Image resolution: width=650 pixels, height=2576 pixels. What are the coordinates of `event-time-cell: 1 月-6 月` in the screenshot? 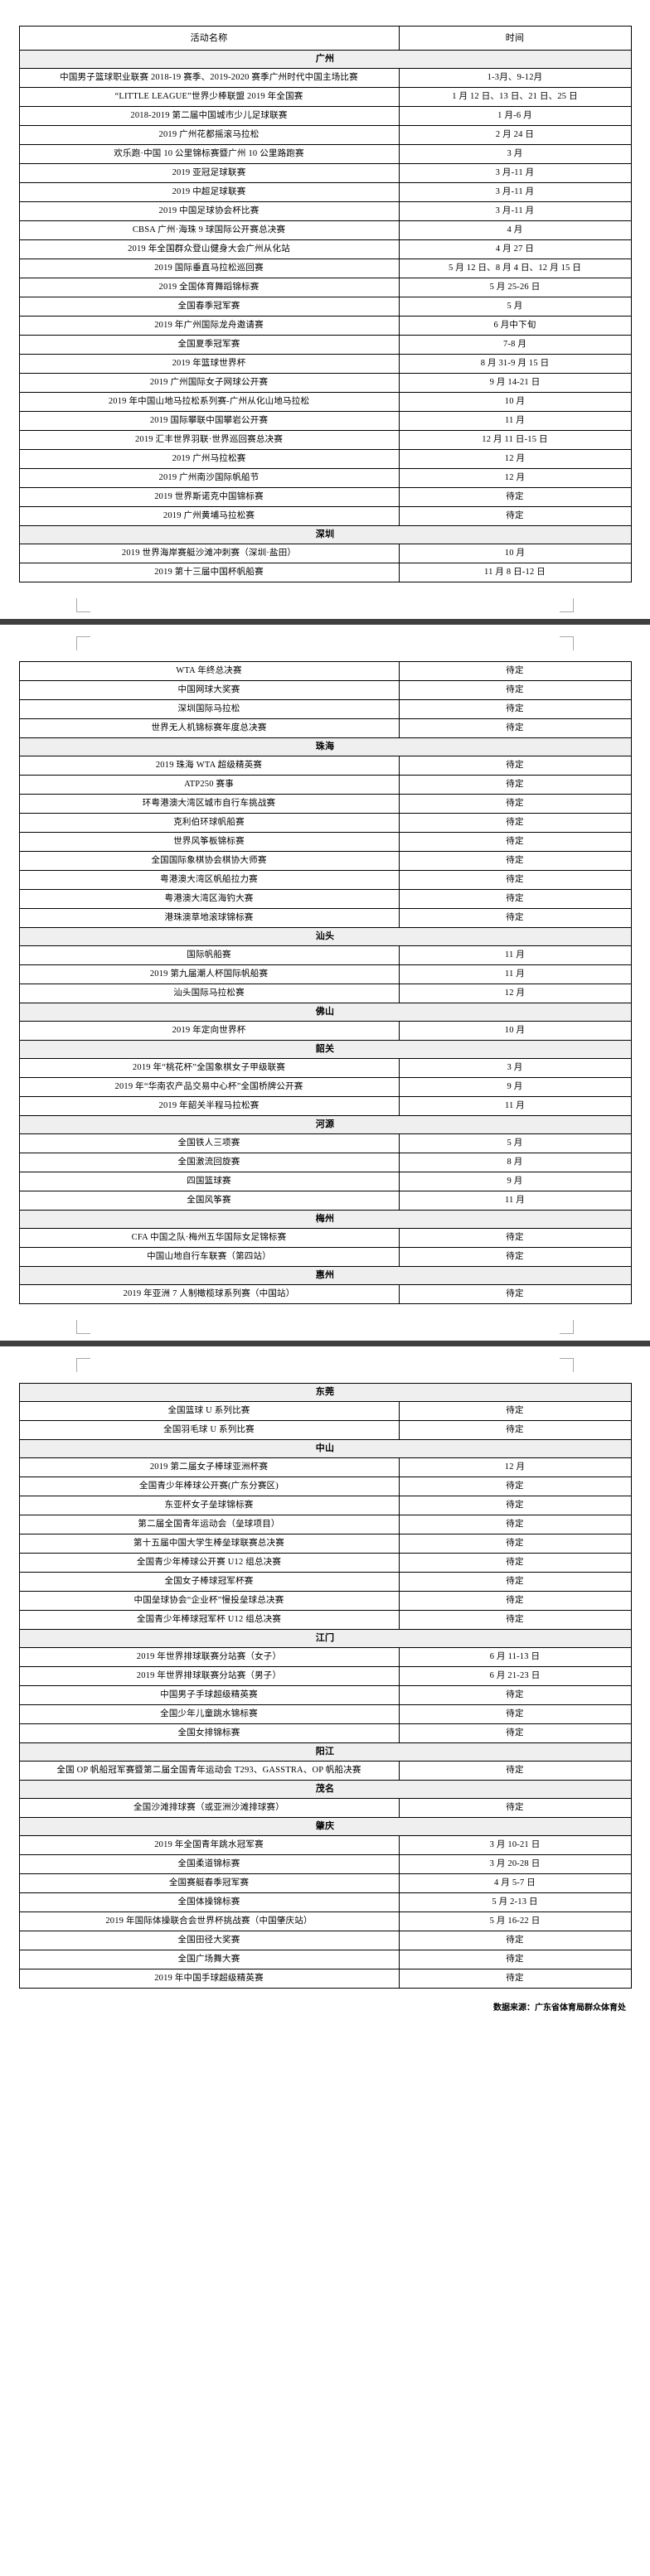 It's located at (515, 116).